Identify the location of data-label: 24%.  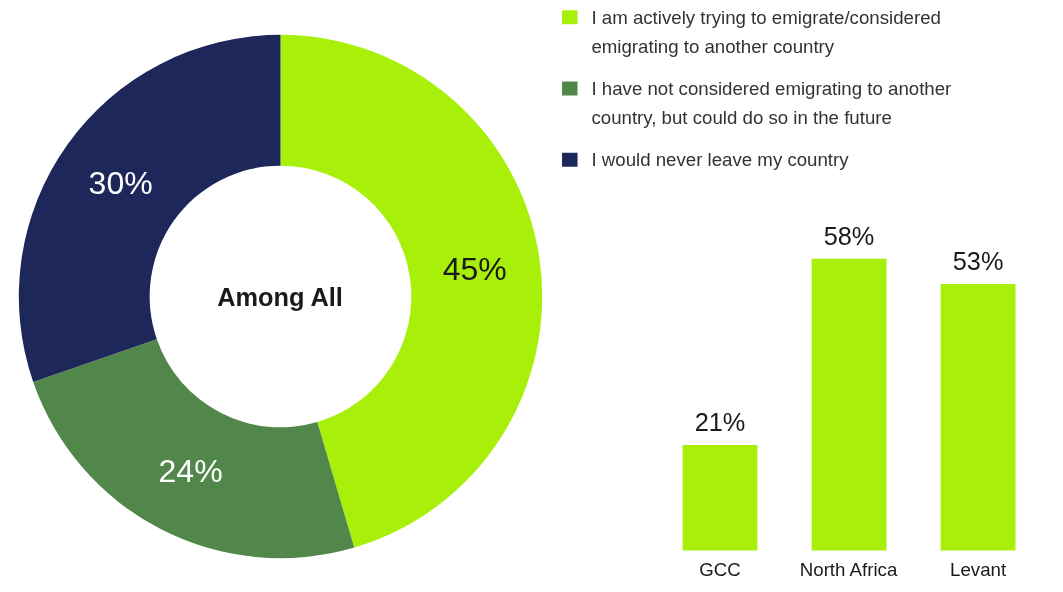
(190, 471).